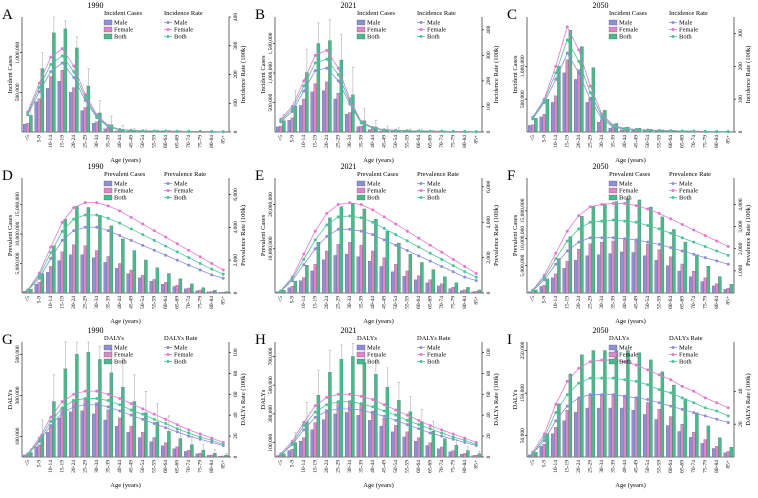 This screenshot has width=758, height=498. Describe the element at coordinates (373, 362) in the screenshot. I see `legend-label: Both` at that location.